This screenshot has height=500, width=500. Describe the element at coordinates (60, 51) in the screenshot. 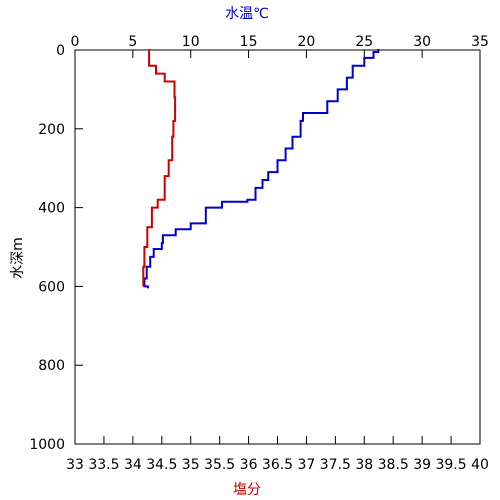

I see `left-tick-label: 0` at that location.